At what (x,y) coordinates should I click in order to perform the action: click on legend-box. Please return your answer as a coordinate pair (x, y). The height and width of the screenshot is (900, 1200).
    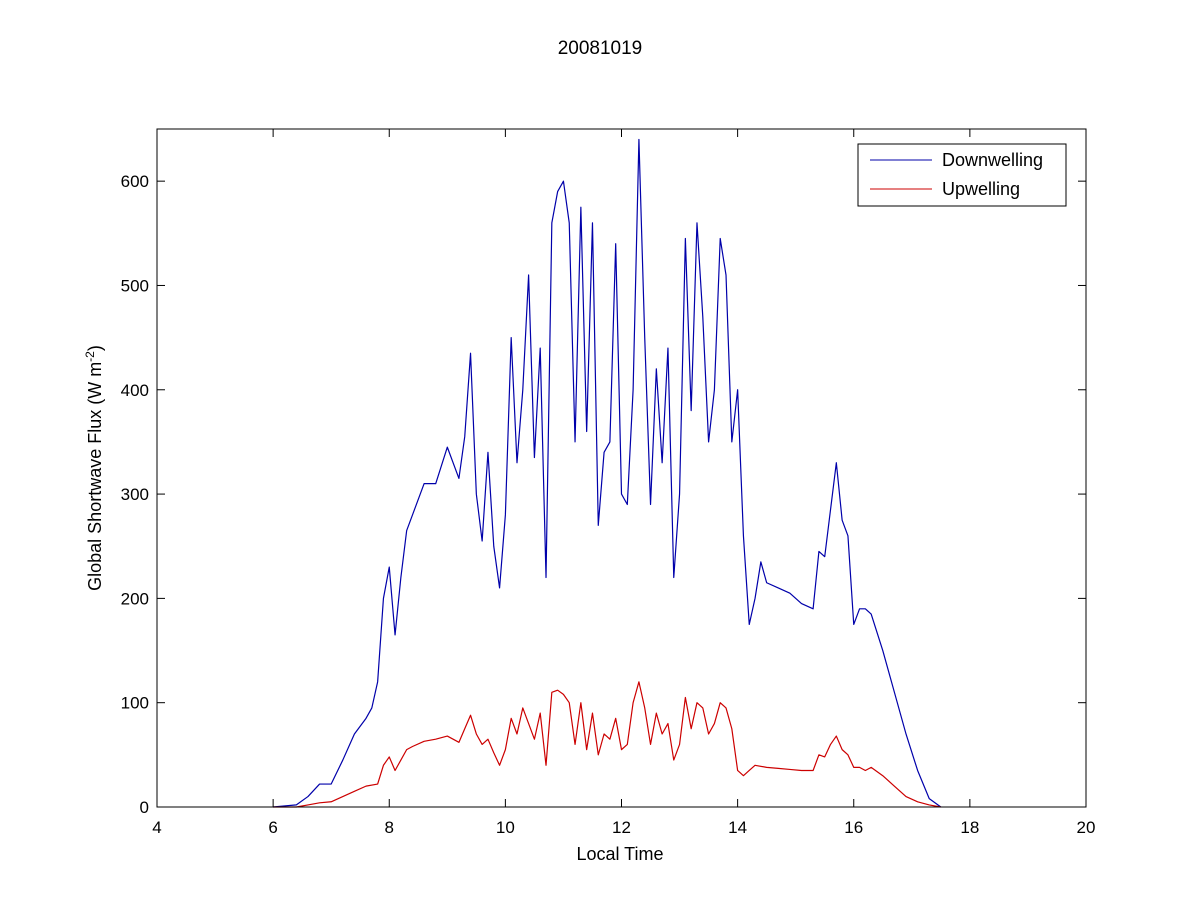
    Looking at the image, I should click on (962, 175).